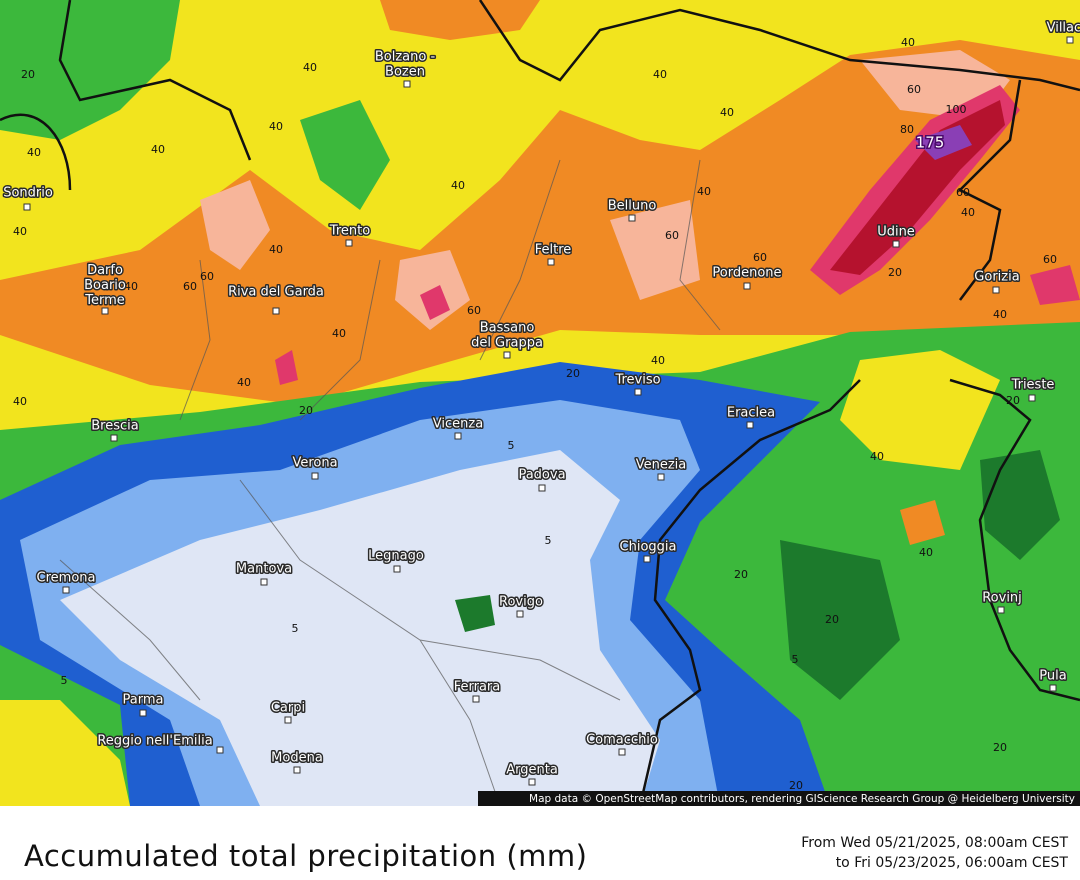 The width and height of the screenshot is (1080, 880). What do you see at coordinates (553, 250) in the screenshot?
I see `city-label: Feltre` at bounding box center [553, 250].